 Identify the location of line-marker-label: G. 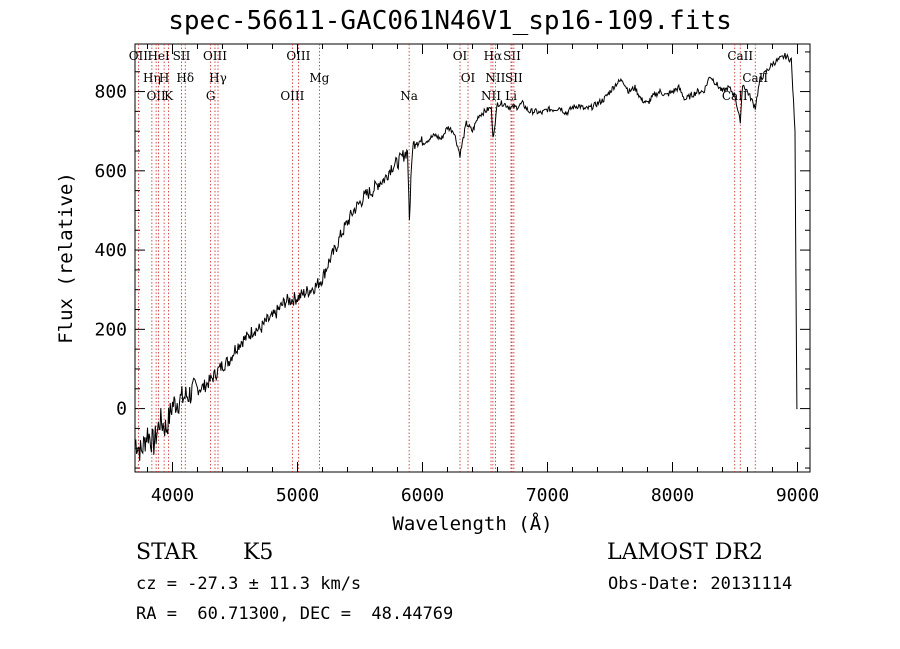
(211, 96).